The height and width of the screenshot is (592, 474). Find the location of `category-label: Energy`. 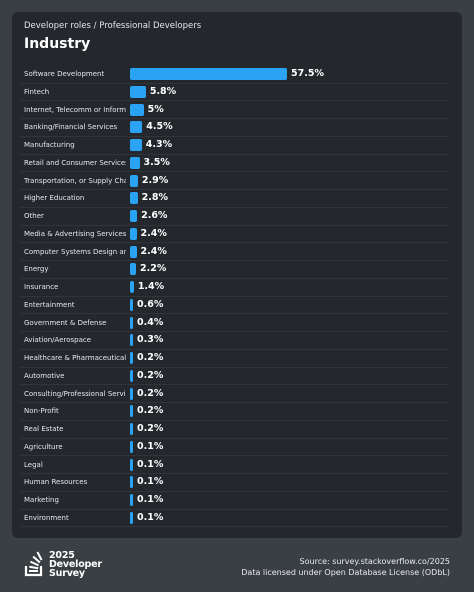

category-label: Energy is located at coordinates (36, 269).